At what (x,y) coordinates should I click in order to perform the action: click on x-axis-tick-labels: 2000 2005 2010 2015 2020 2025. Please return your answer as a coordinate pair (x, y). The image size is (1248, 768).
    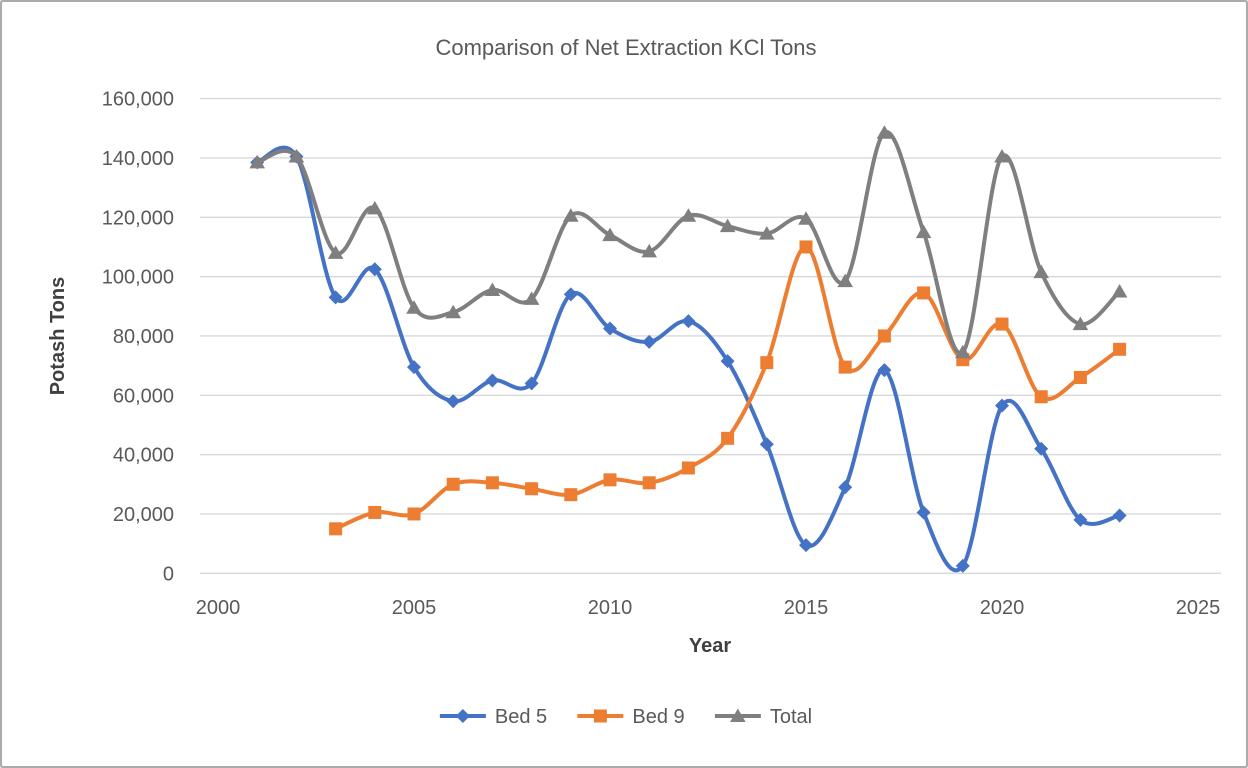
    Looking at the image, I should click on (708, 608).